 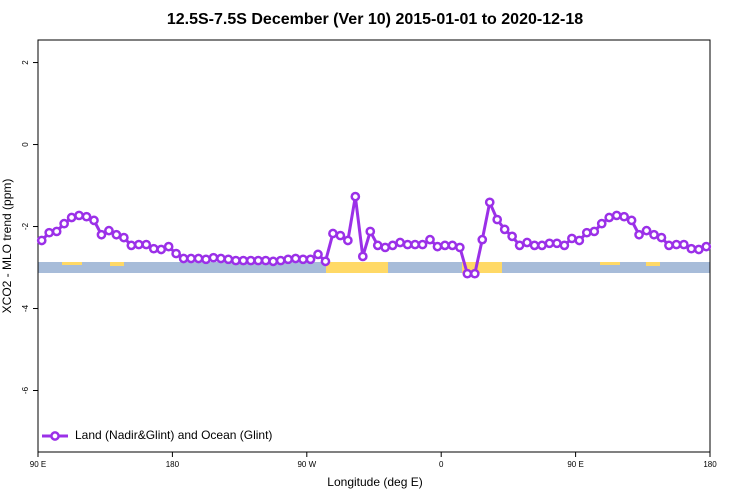 What do you see at coordinates (7, 246) in the screenshot?
I see `y-axis-label: XCO2 - MLO trend (ppm)` at bounding box center [7, 246].